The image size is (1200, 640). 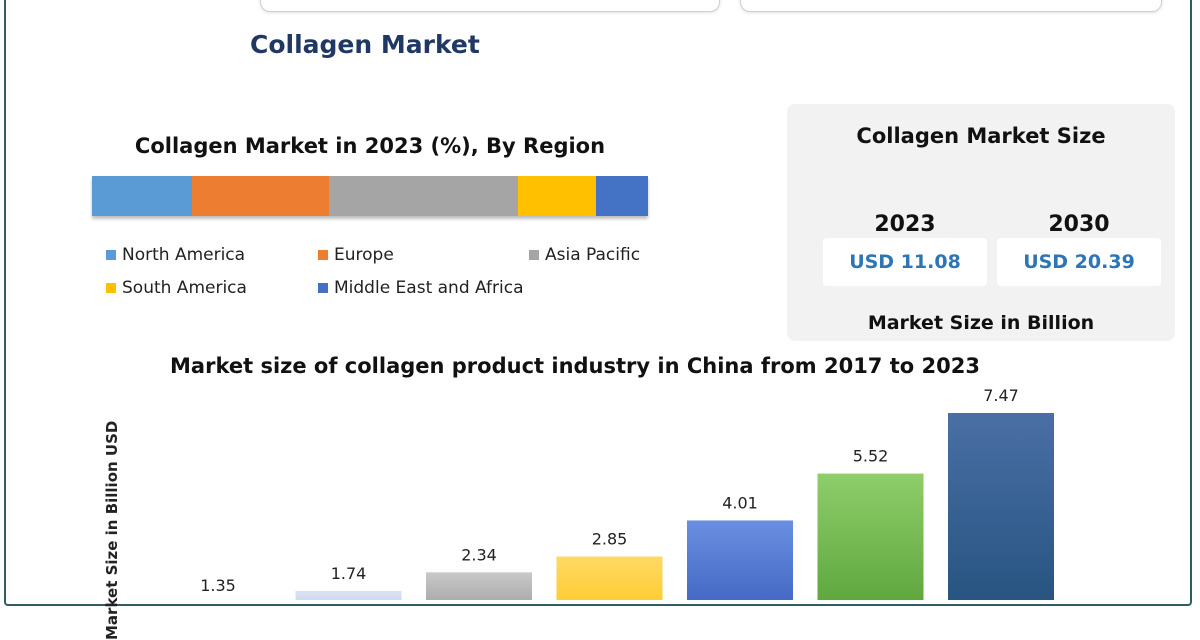 What do you see at coordinates (142, 196) in the screenshot?
I see `region-segment-north-america` at bounding box center [142, 196].